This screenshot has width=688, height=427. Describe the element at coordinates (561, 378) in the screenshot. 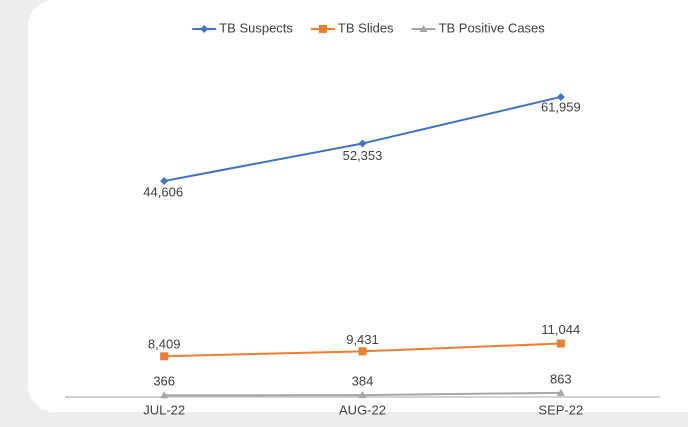

I see `data-label: 863` at that location.